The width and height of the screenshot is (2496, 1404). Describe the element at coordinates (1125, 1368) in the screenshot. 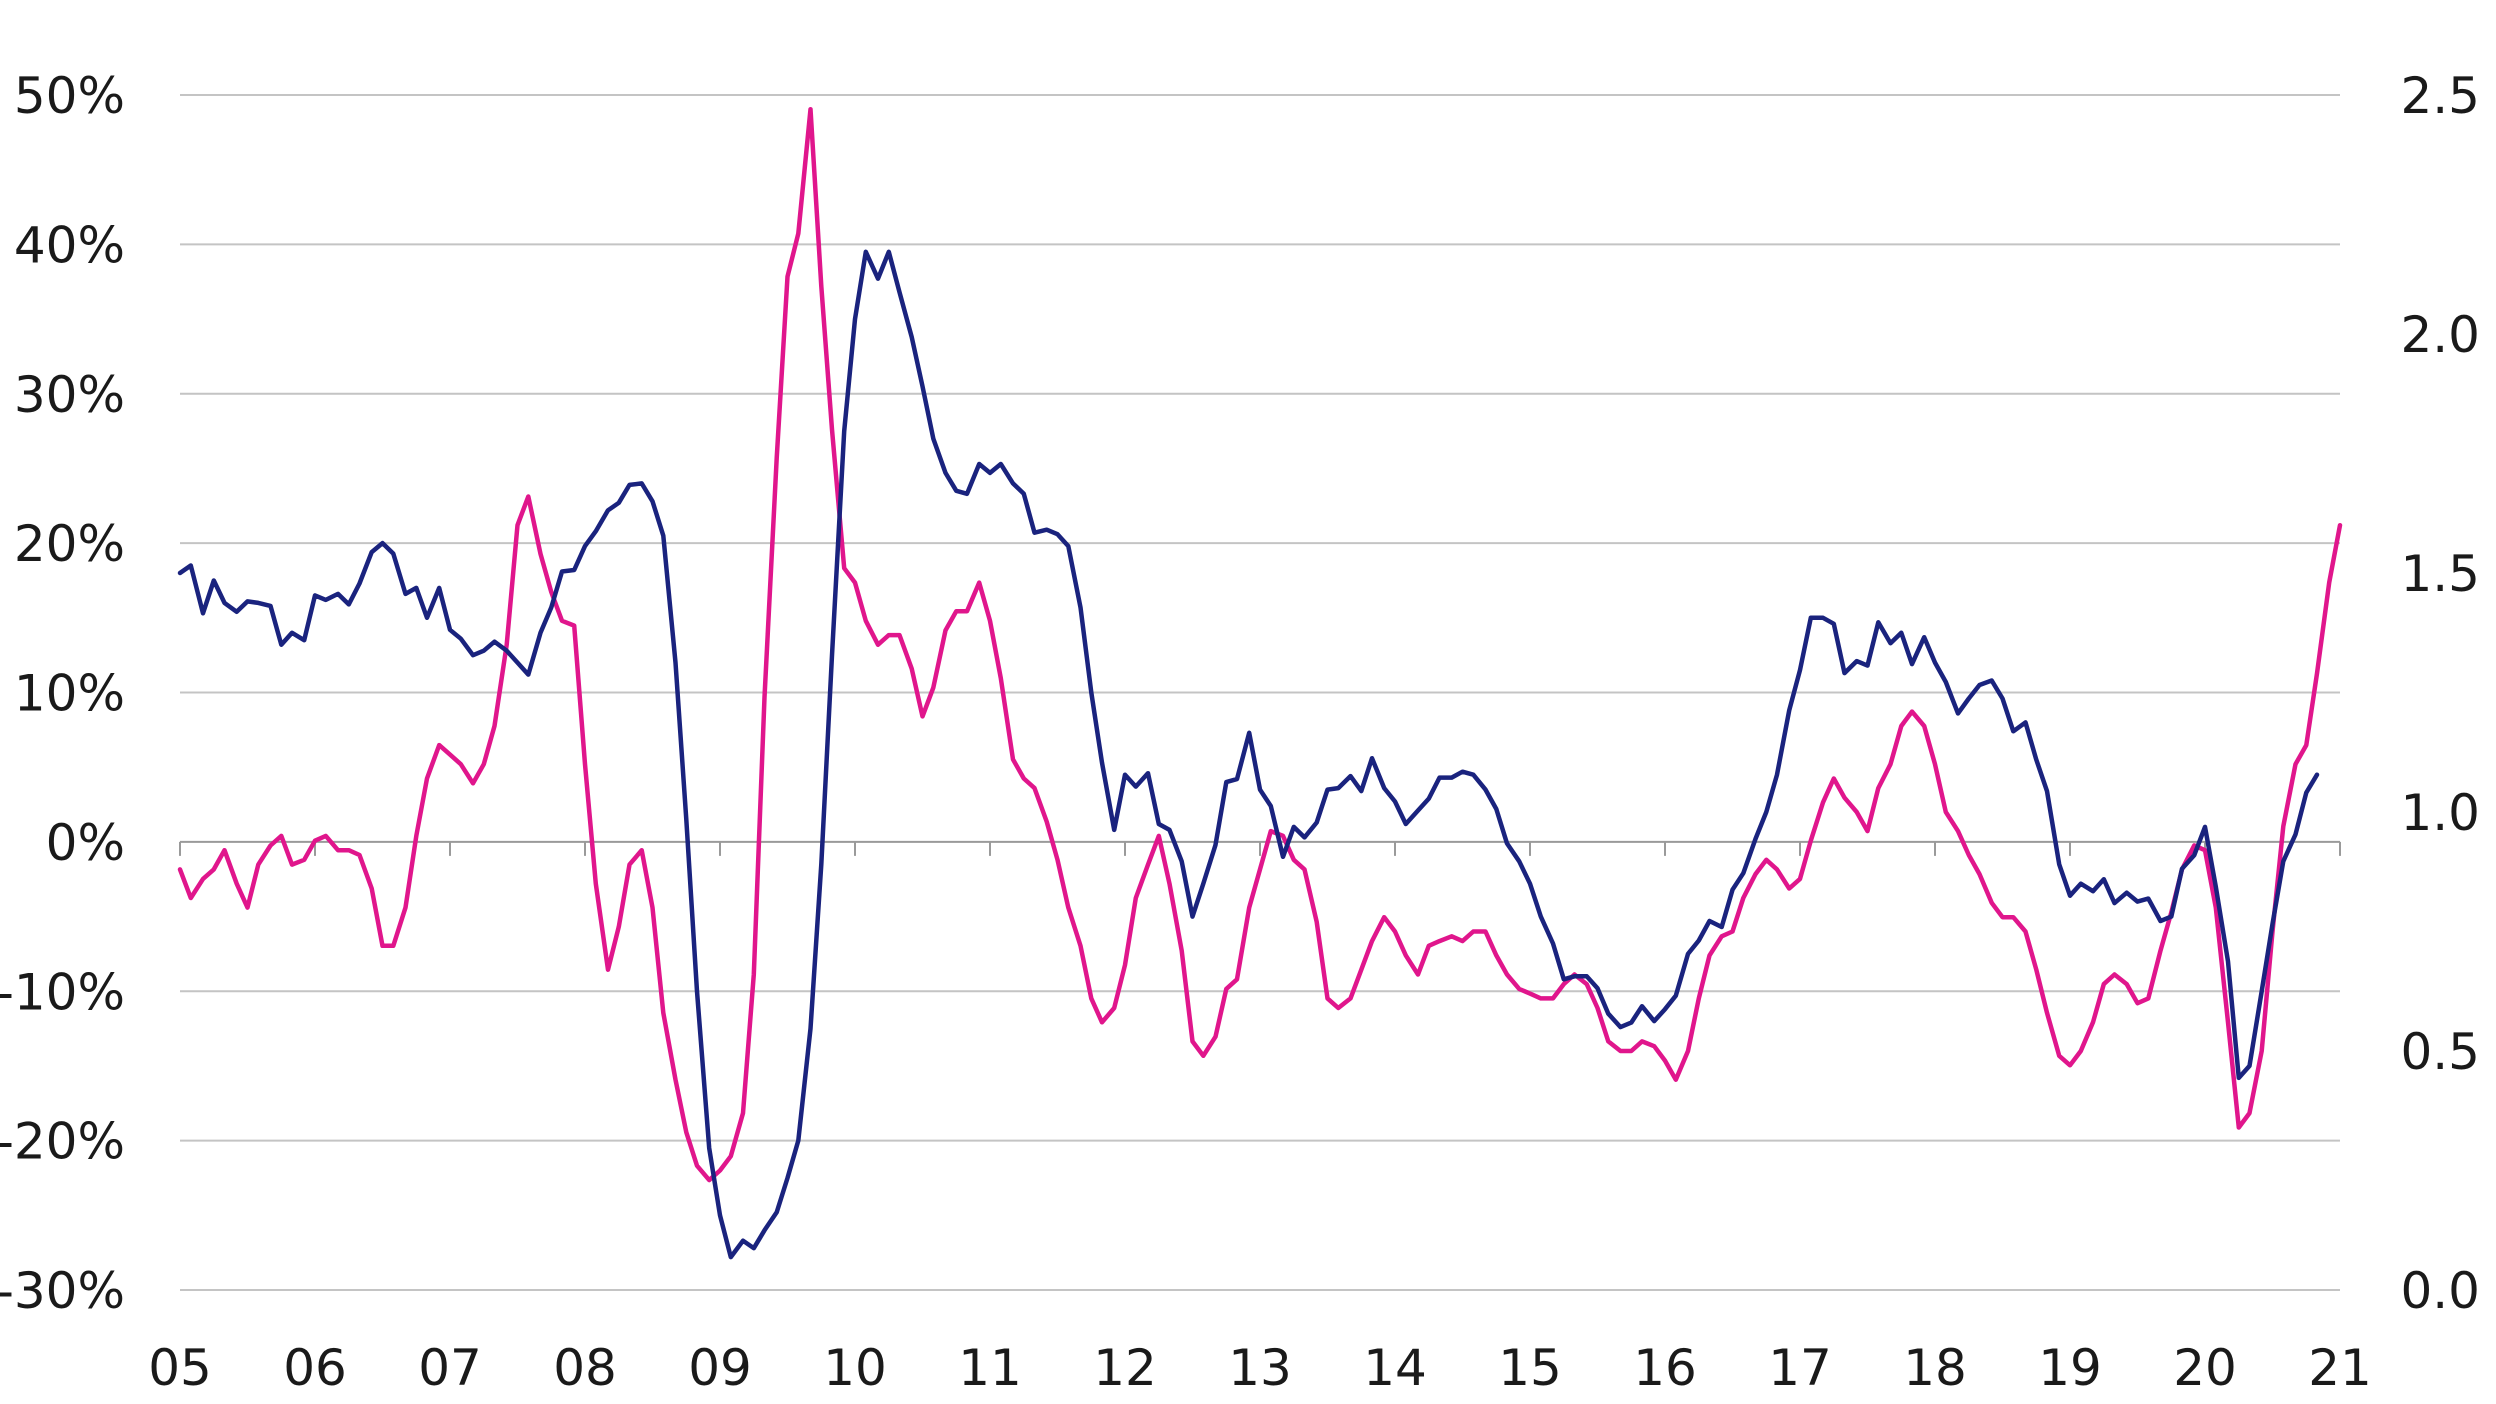

I see `x-tick-label: 12` at that location.